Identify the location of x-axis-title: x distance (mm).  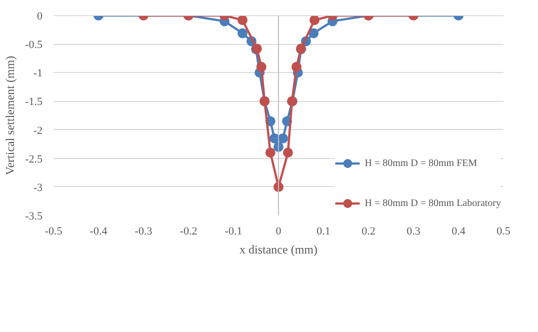
(279, 249).